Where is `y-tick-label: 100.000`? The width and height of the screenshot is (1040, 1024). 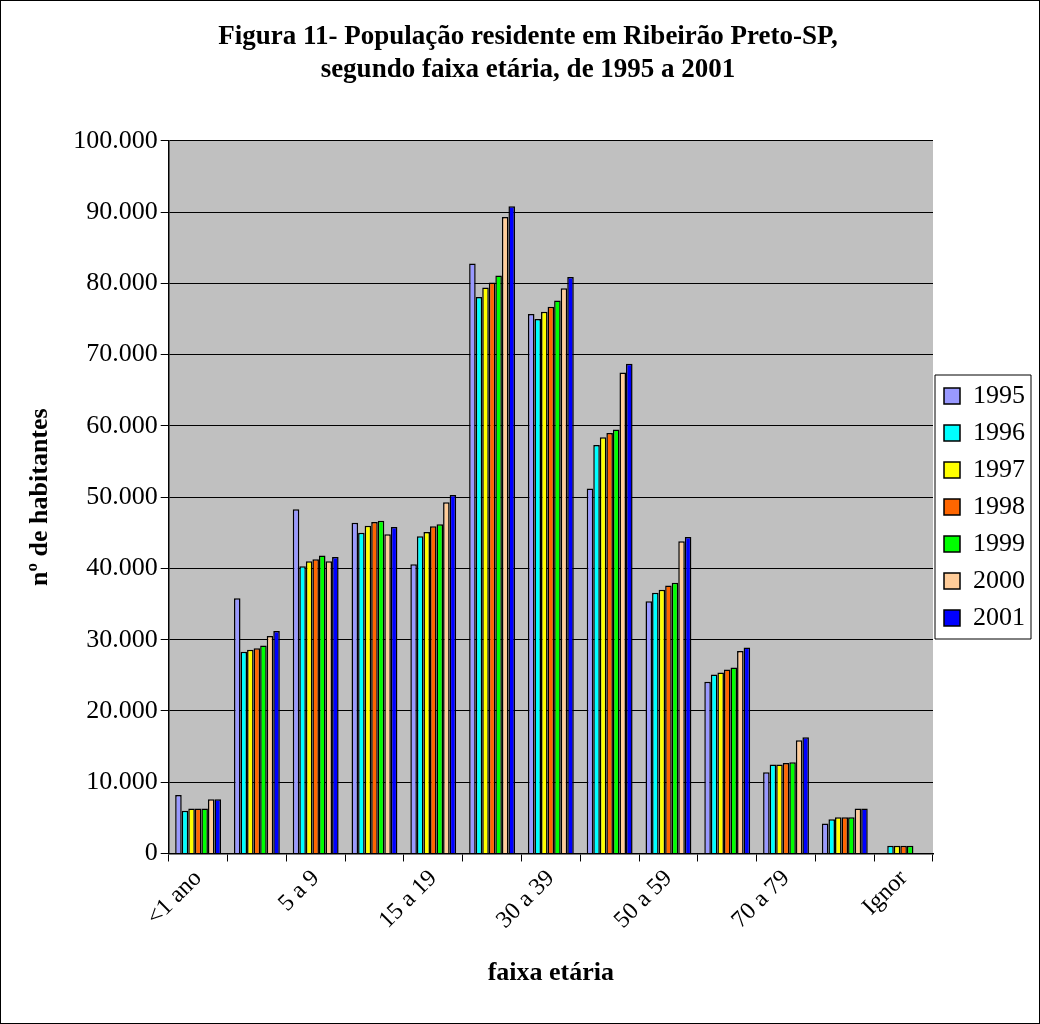 y-tick-label: 100.000 is located at coordinates (115, 139).